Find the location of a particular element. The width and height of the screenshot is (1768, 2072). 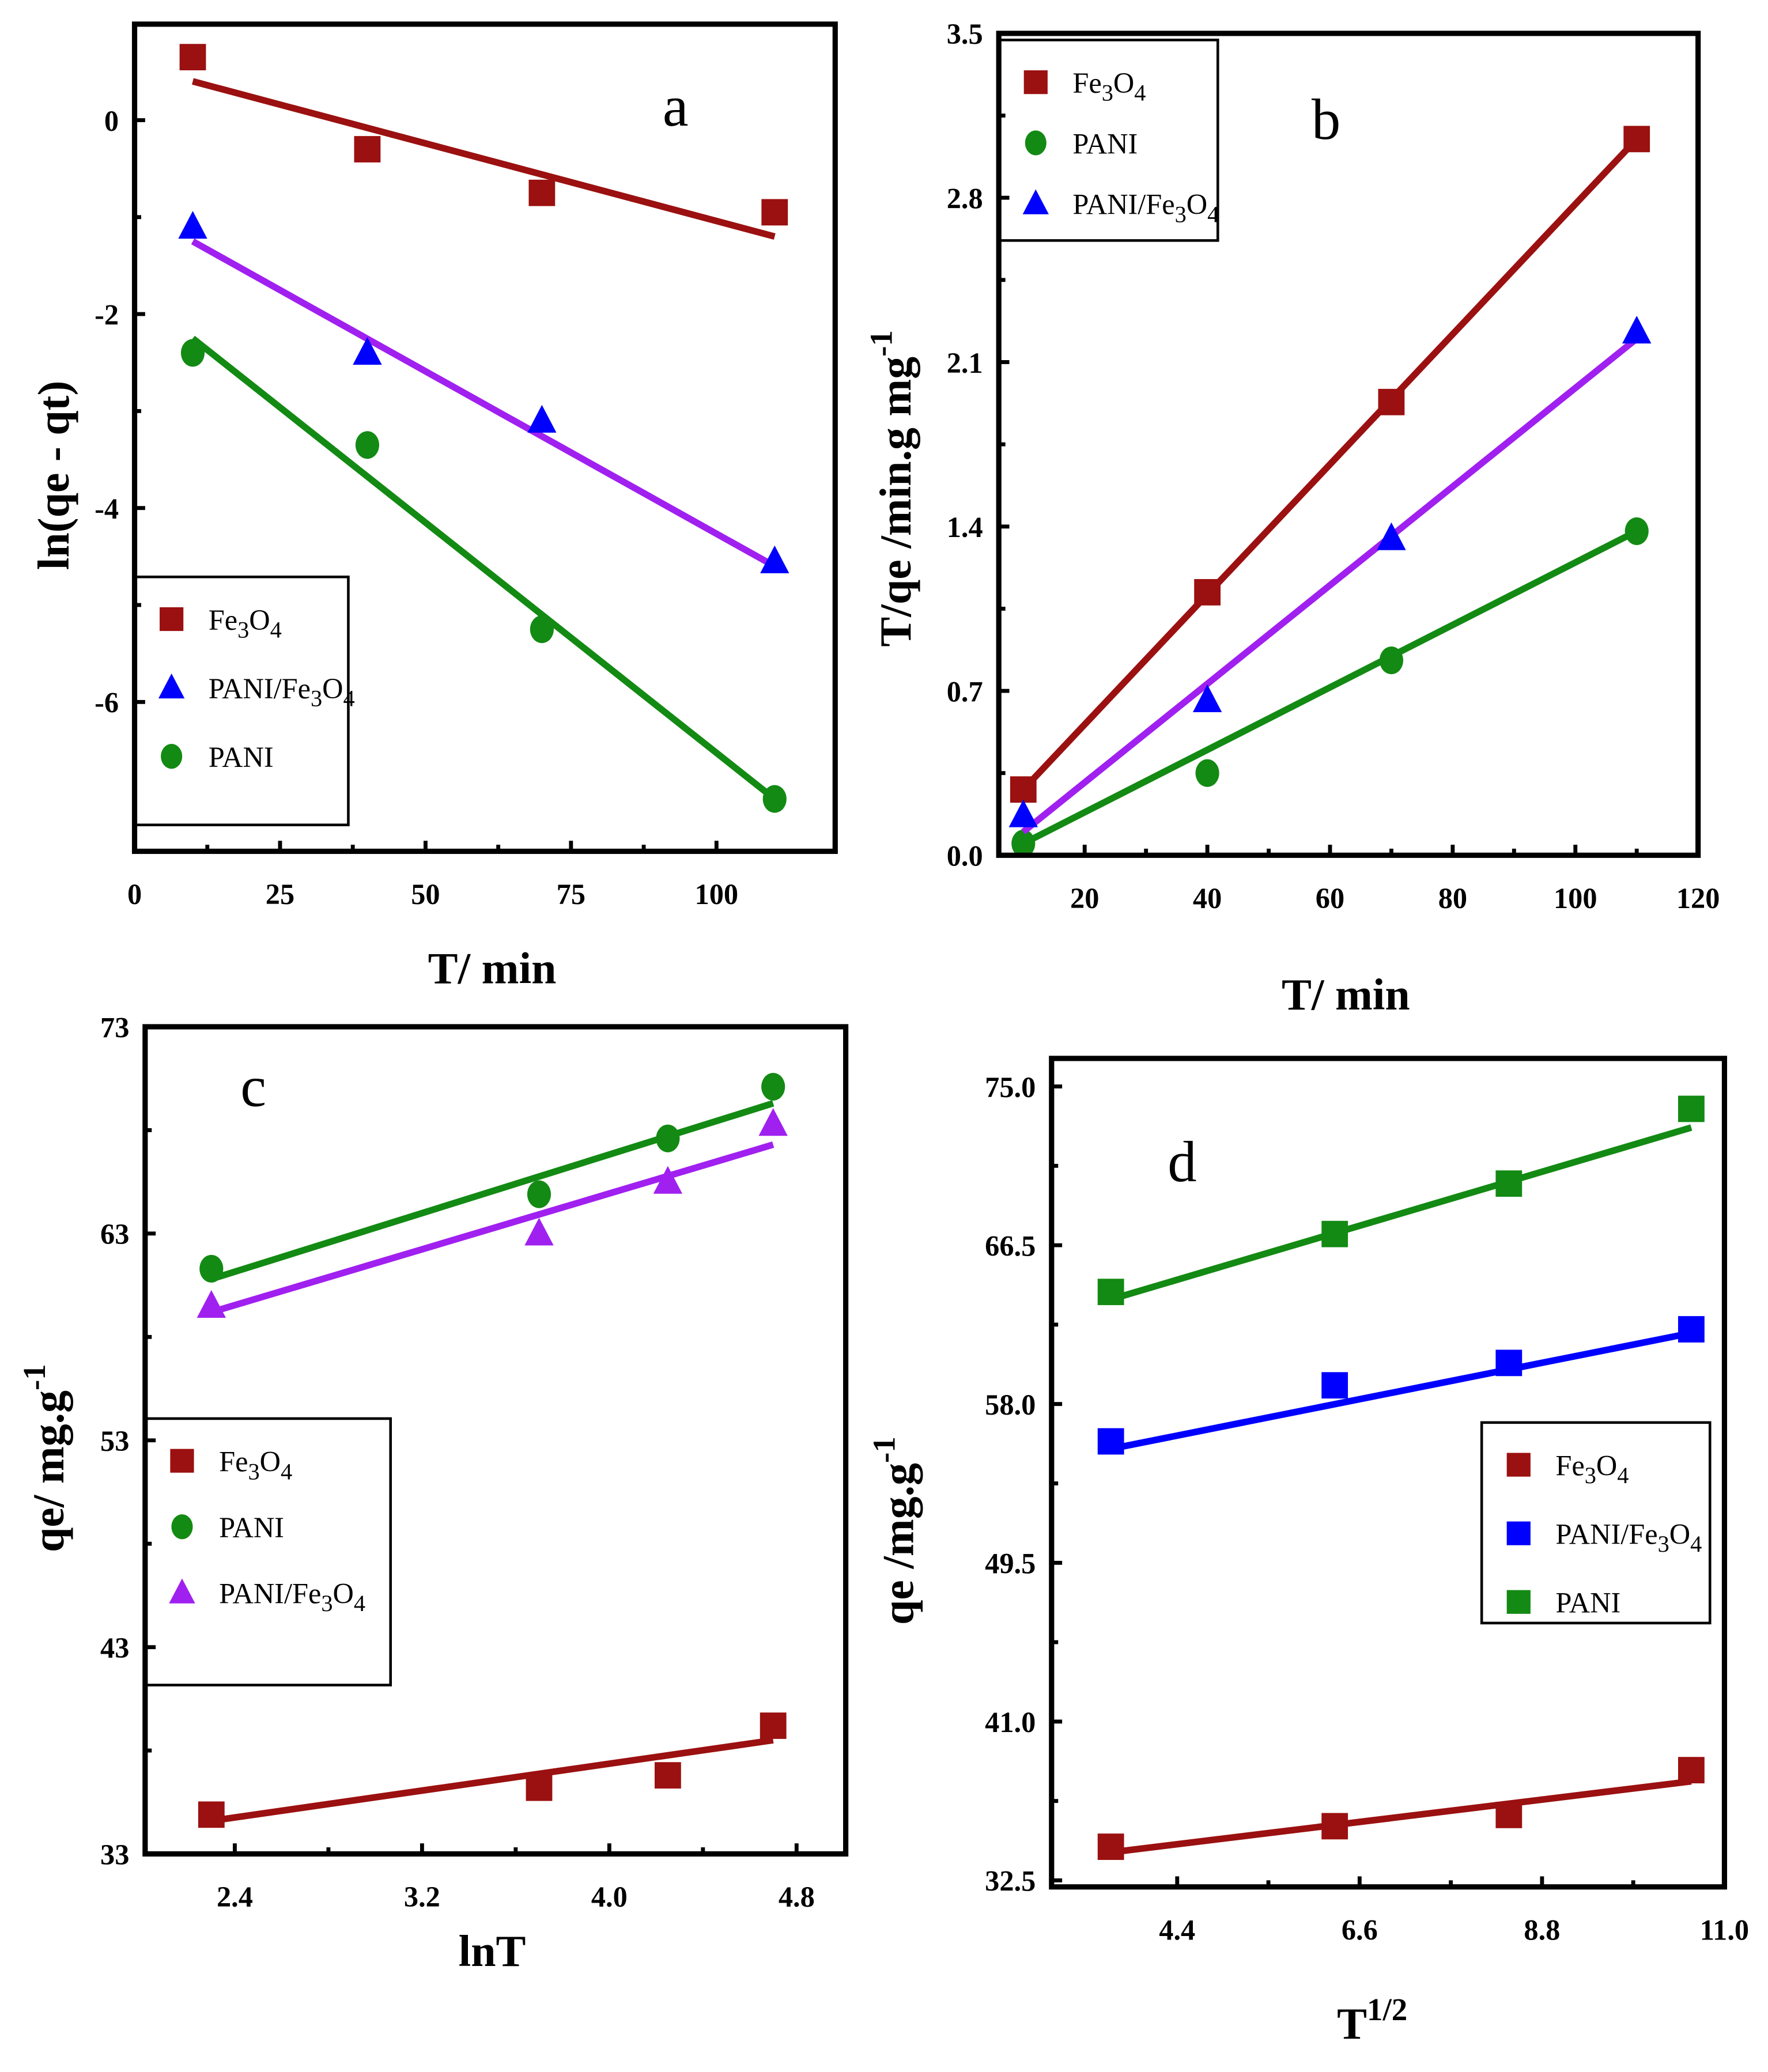

y-tick-label: 1.4 is located at coordinates (965, 527).